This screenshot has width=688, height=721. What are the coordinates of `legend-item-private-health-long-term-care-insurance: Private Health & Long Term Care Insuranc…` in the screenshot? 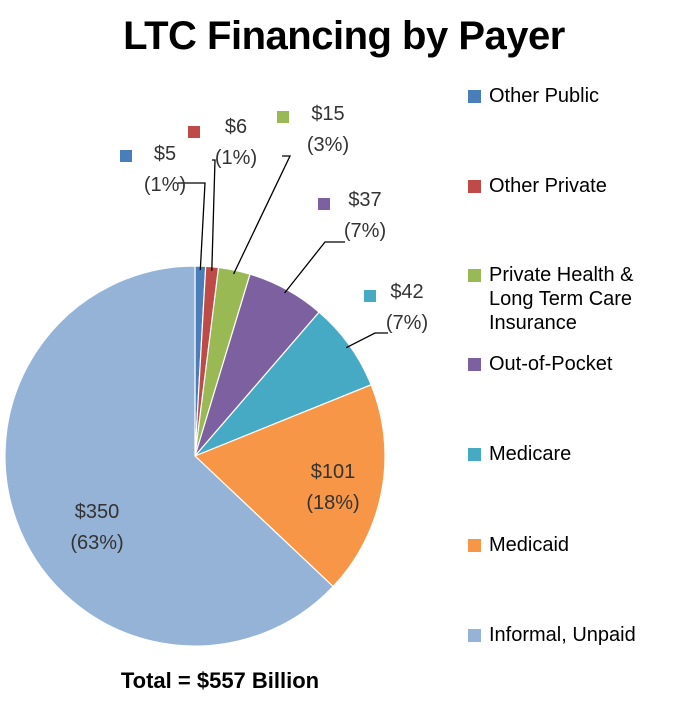 It's located at (573, 299).